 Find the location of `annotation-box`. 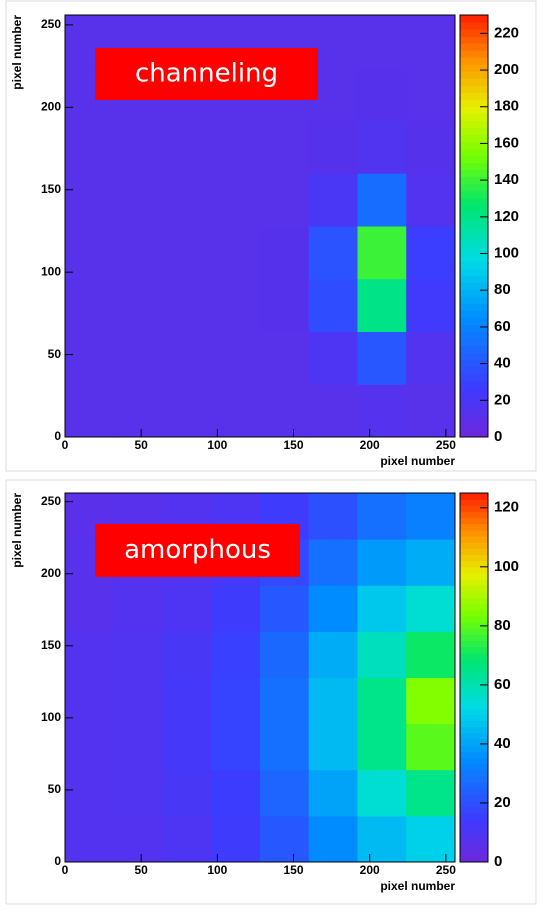

annotation-box is located at coordinates (197, 550).